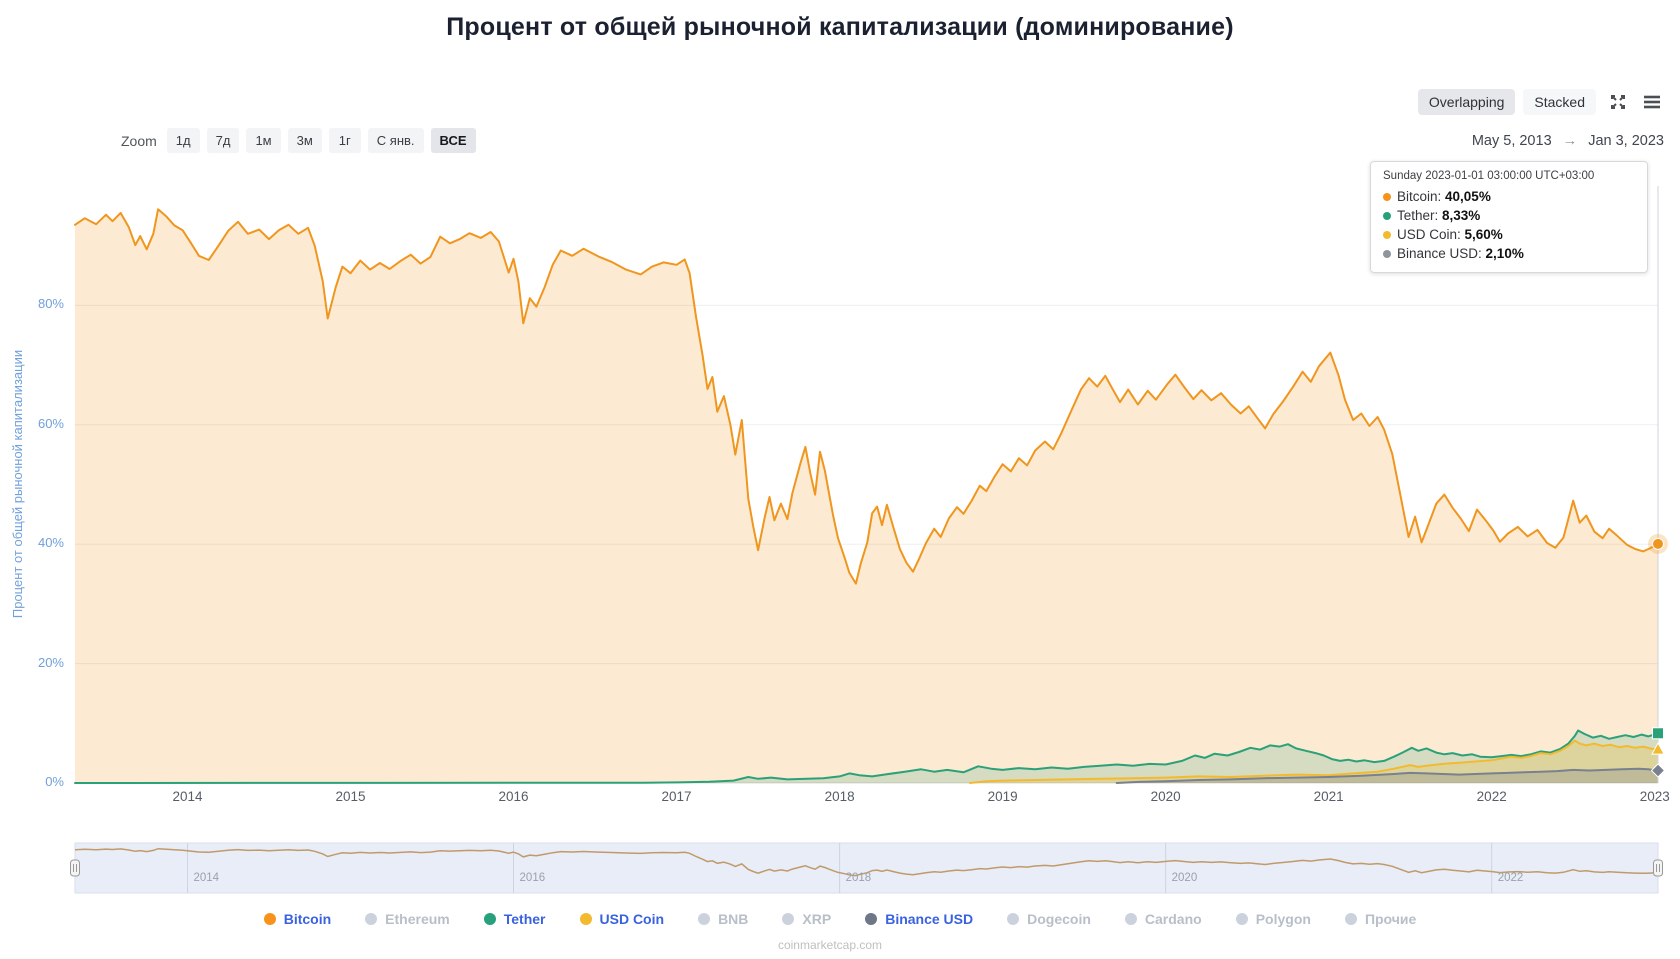 This screenshot has width=1680, height=959. Describe the element at coordinates (1002, 796) in the screenshot. I see `x-axis-tick-2019: 2019` at that location.